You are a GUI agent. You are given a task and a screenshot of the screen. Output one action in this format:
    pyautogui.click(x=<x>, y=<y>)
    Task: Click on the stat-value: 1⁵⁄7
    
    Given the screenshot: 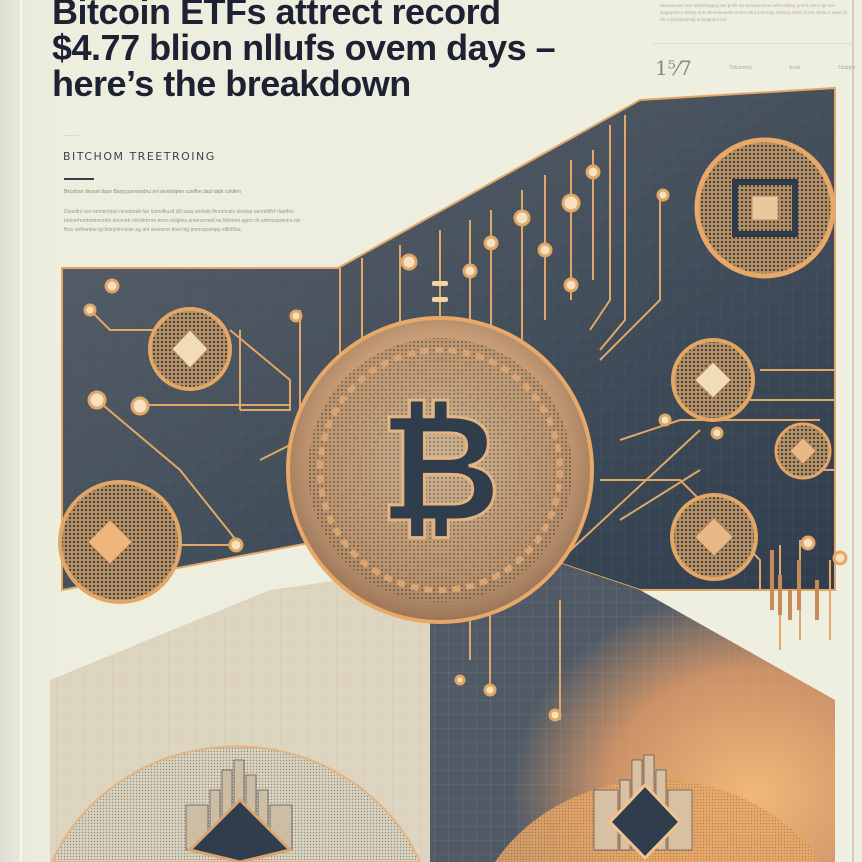 What is the action you would take?
    pyautogui.click(x=673, y=68)
    